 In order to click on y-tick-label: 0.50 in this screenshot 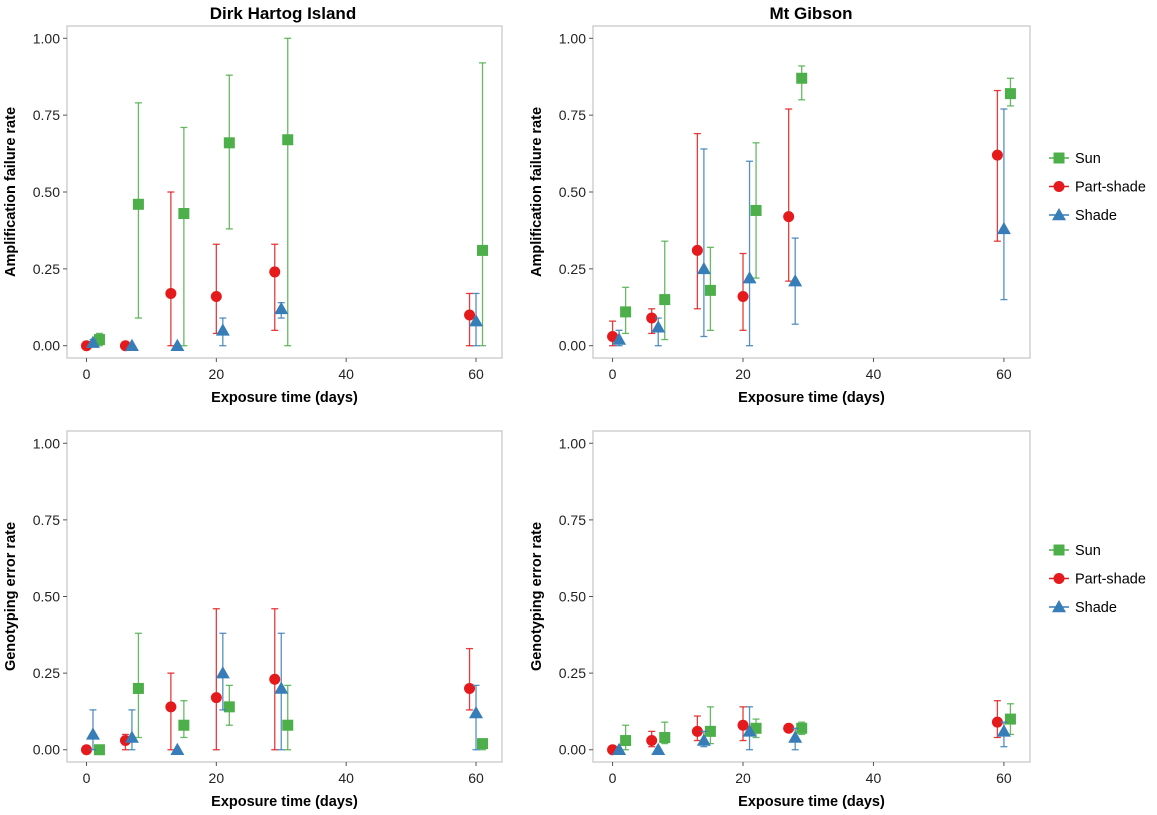, I will do `click(572, 597)`.